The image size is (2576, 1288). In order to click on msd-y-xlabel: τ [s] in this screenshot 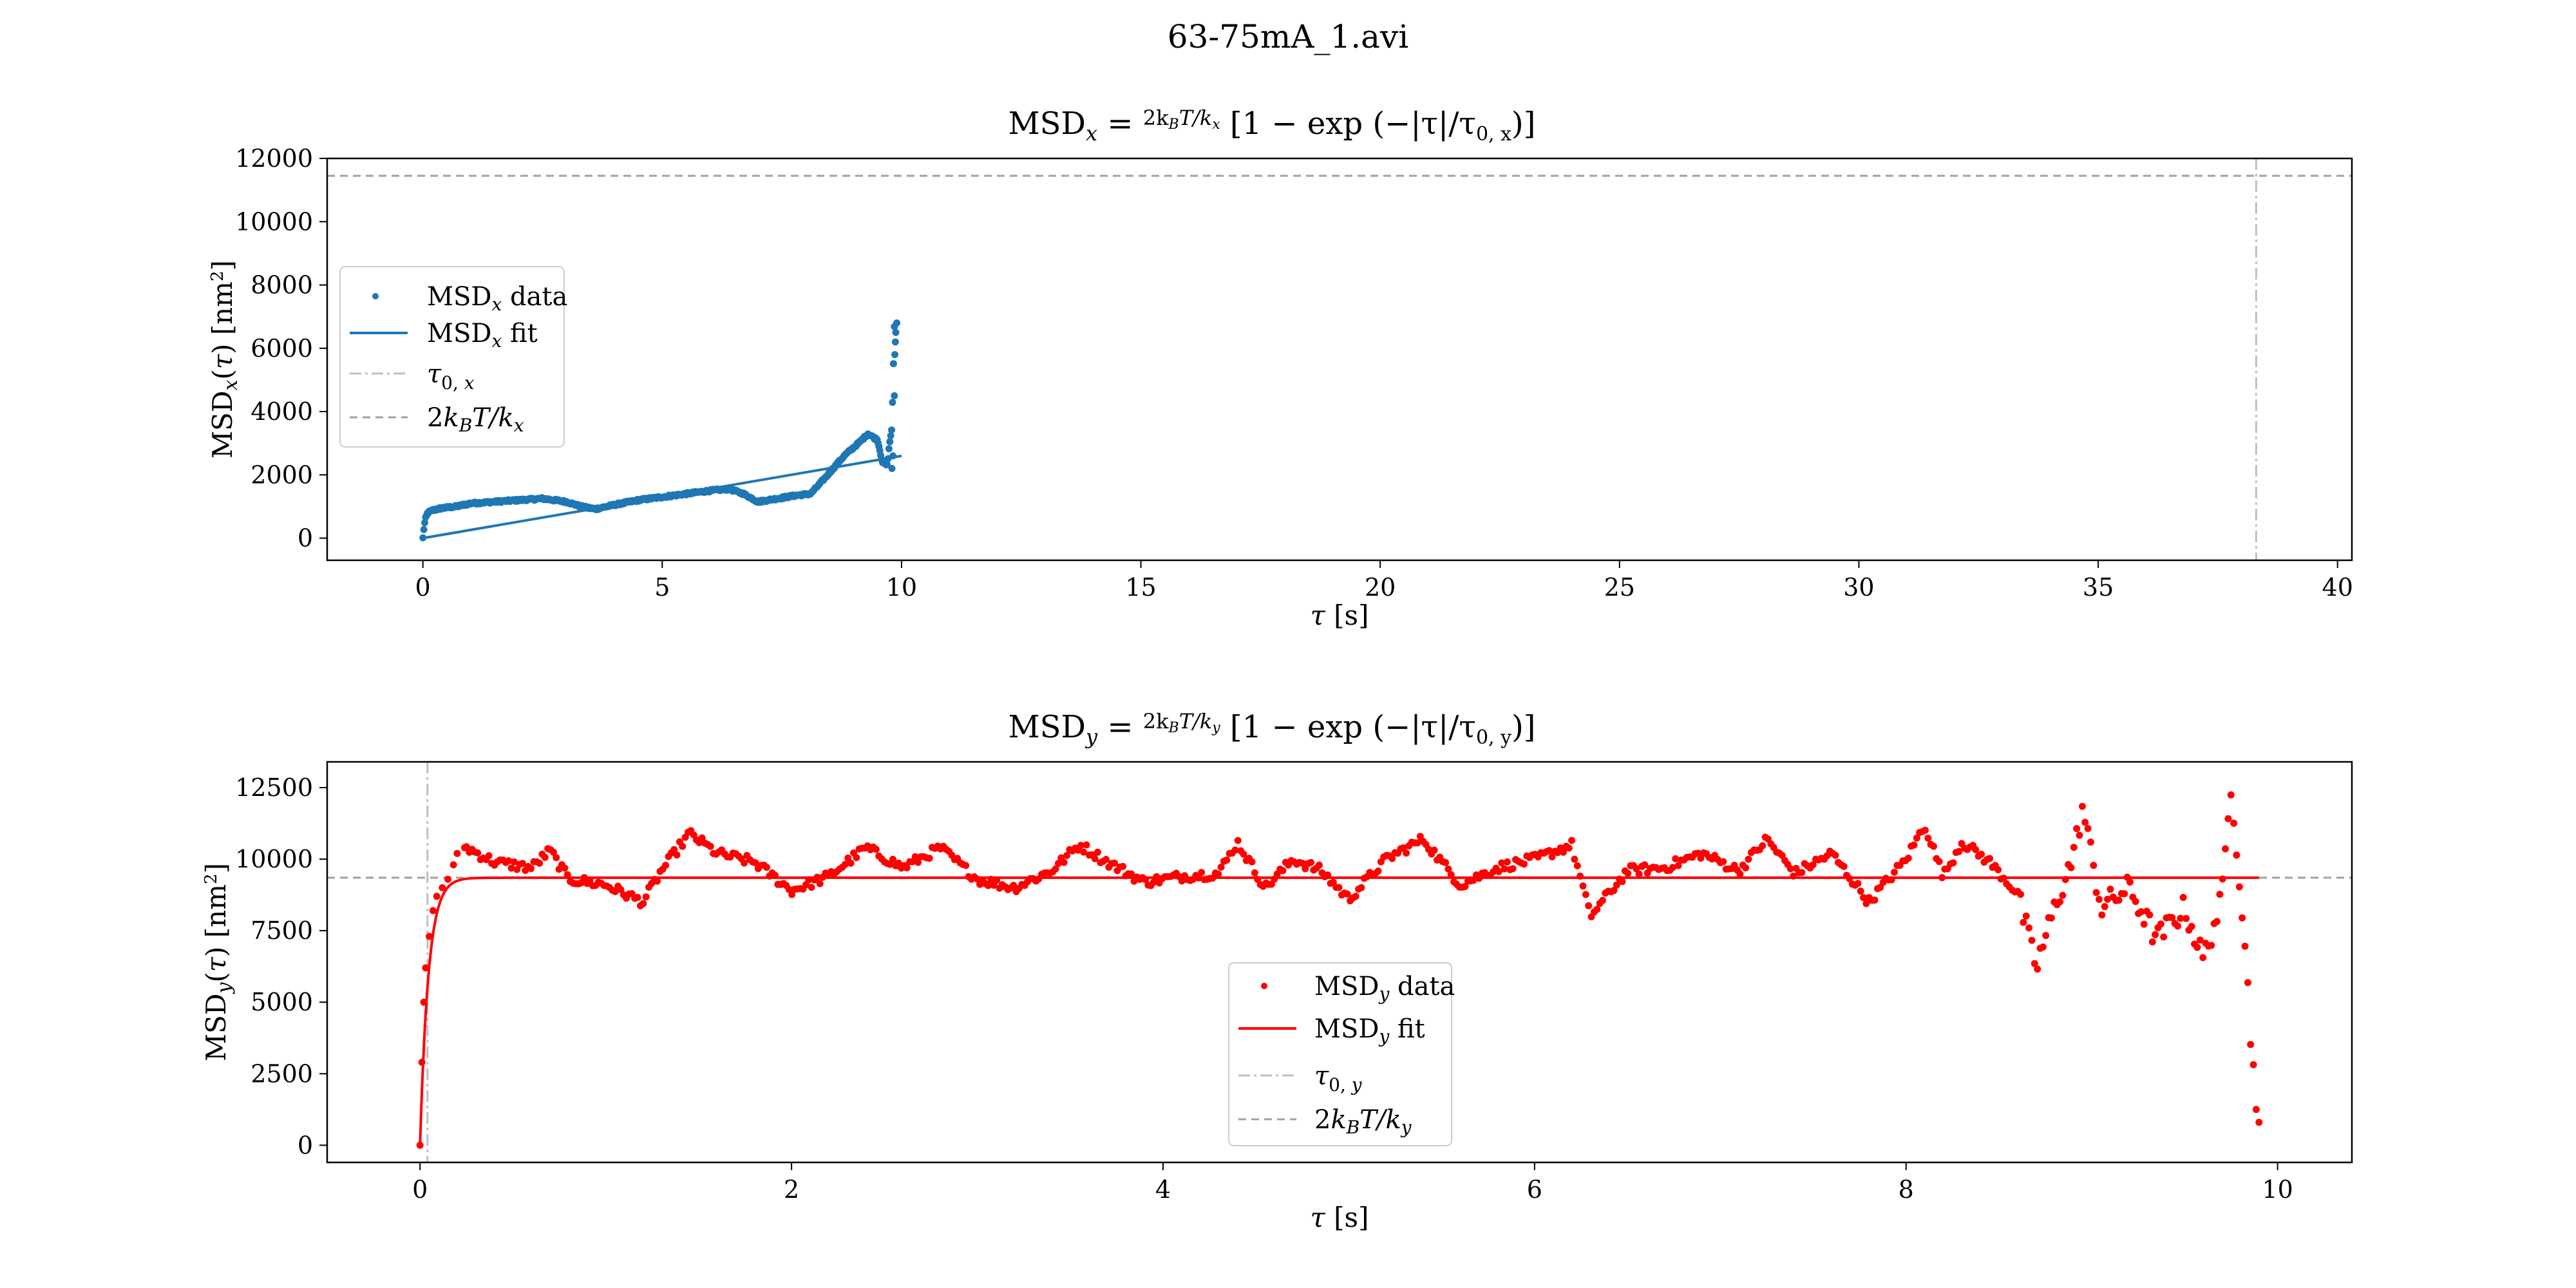, I will do `click(1340, 1218)`.